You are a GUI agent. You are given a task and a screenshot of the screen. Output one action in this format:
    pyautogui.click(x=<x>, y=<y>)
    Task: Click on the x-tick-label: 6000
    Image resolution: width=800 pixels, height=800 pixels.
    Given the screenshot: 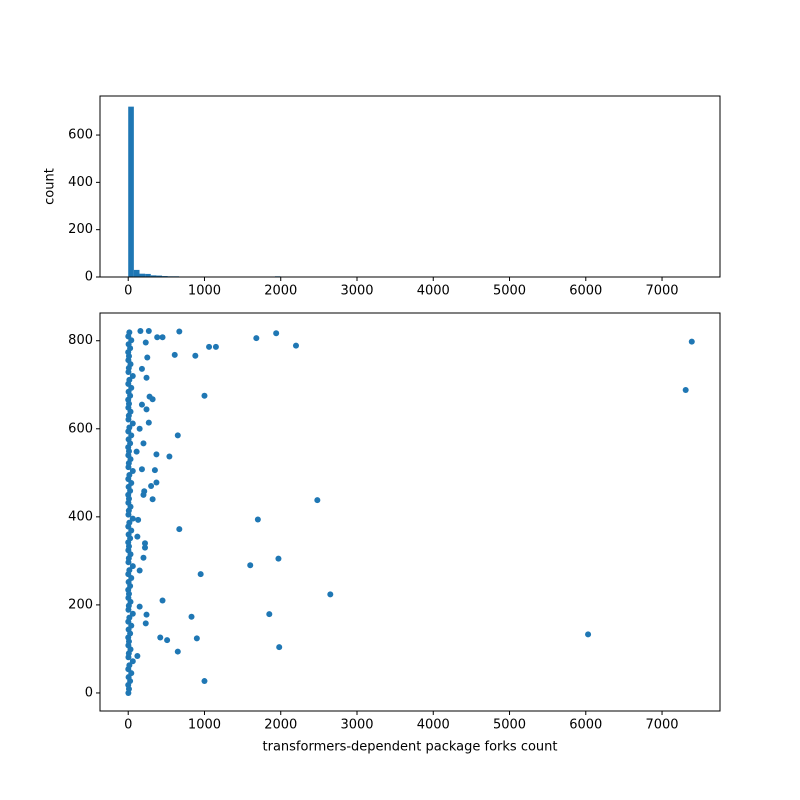 What is the action you would take?
    pyautogui.click(x=585, y=725)
    